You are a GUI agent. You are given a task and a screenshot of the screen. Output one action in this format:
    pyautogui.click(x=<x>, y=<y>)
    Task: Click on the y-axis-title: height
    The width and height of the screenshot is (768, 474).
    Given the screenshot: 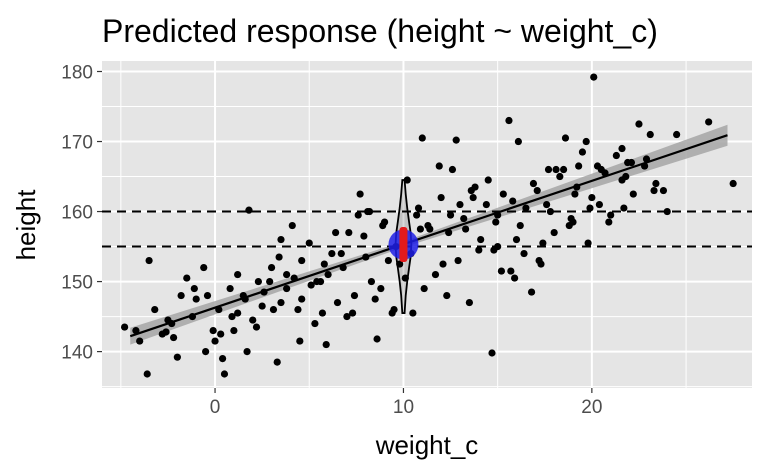 What is the action you would take?
    pyautogui.click(x=26, y=225)
    